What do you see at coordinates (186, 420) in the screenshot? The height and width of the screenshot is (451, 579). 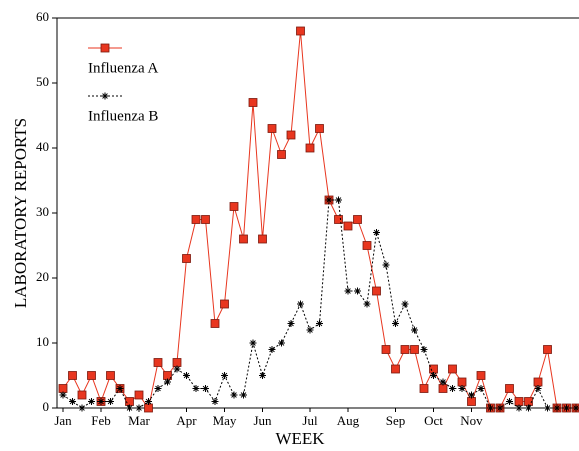 I see `x-tick-label: Apr` at bounding box center [186, 420].